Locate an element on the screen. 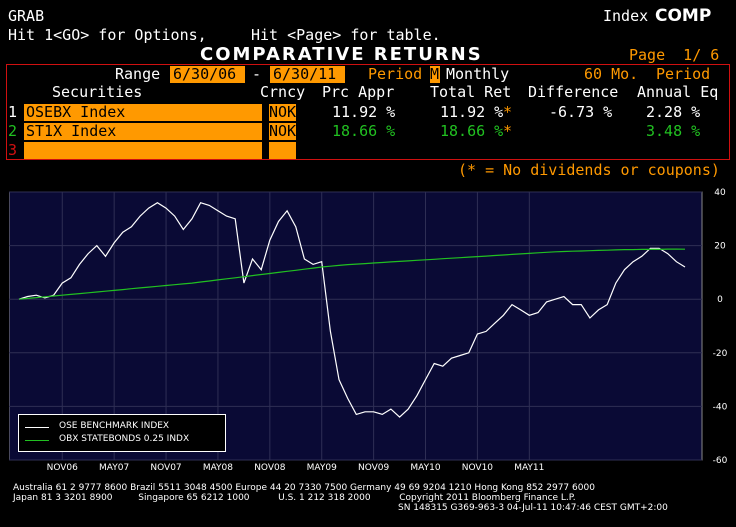  page-indicator: Page 1/ 6 is located at coordinates (674, 55).